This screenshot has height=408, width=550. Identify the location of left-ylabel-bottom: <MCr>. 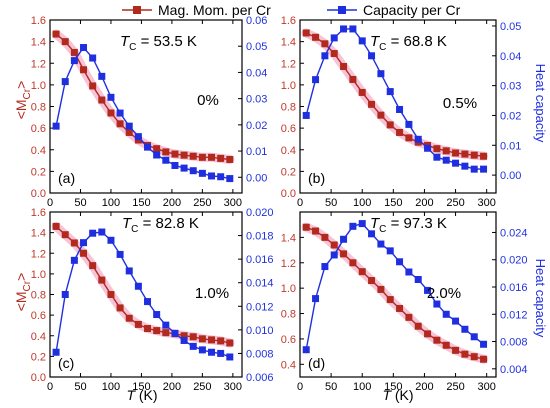
(23, 292).